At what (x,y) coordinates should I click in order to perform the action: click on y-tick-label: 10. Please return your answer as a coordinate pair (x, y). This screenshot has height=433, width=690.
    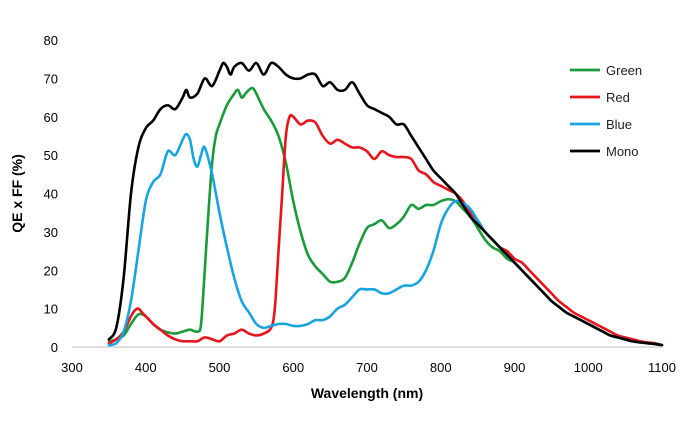
    Looking at the image, I should click on (51, 309).